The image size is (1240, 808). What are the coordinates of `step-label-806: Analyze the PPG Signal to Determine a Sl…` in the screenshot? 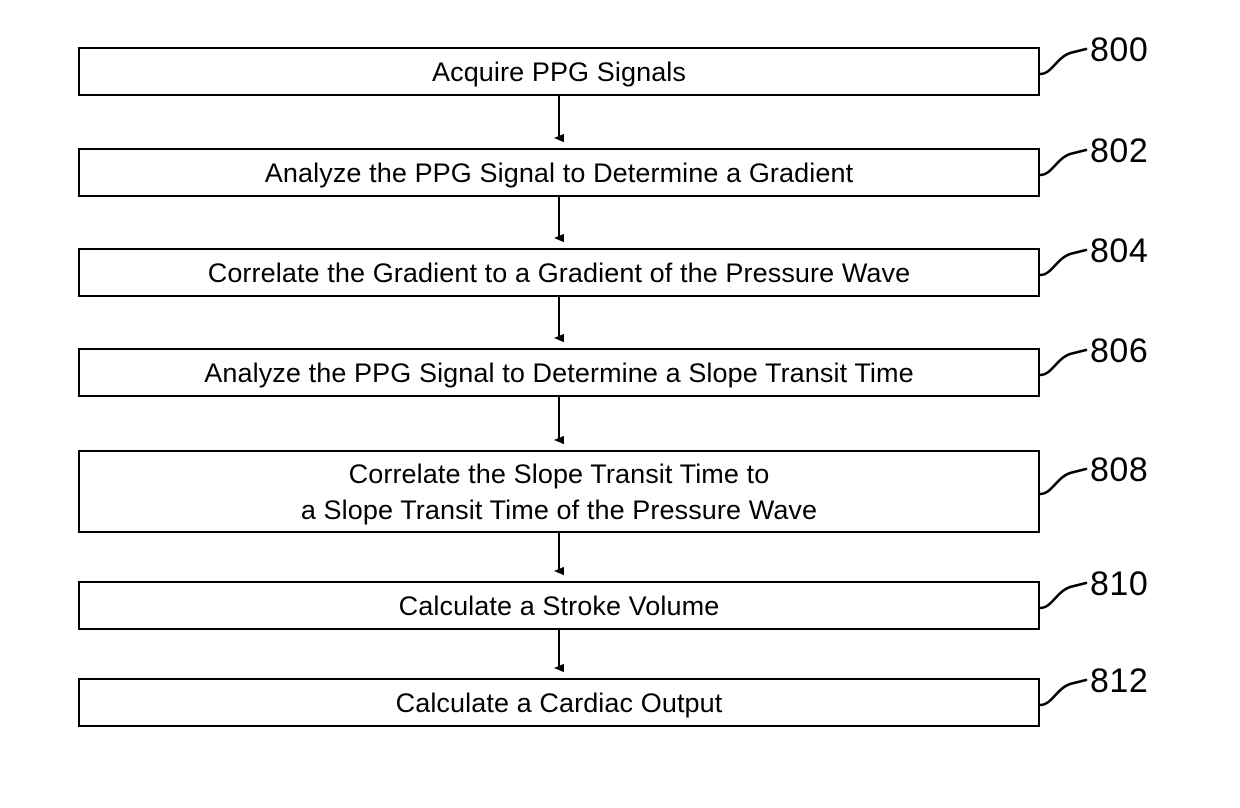 It's located at (559, 372).